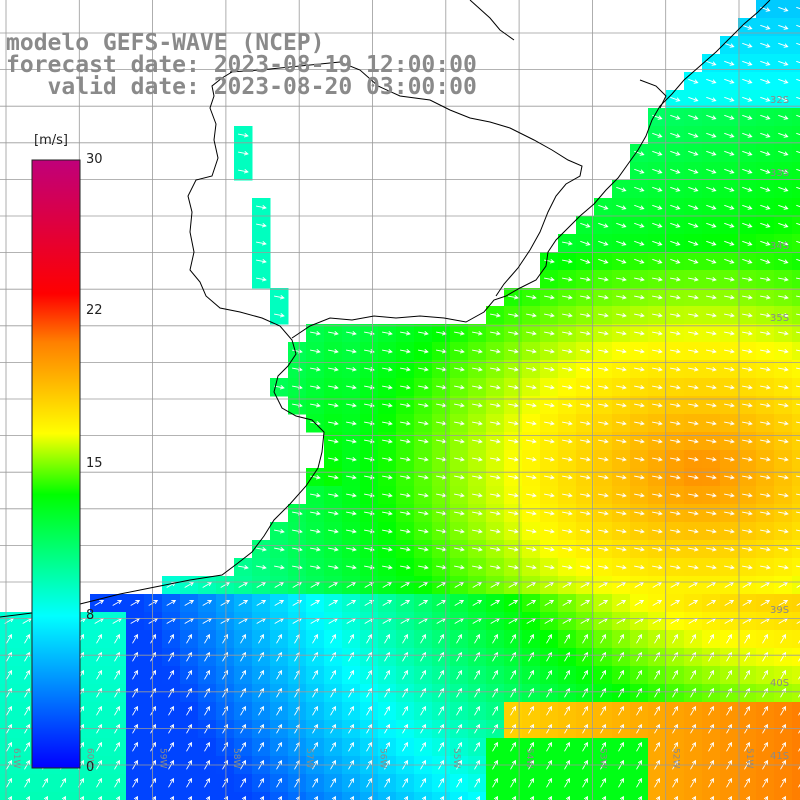  Describe the element at coordinates (779, 173) in the screenshot. I see `lat-label: 33S` at that location.